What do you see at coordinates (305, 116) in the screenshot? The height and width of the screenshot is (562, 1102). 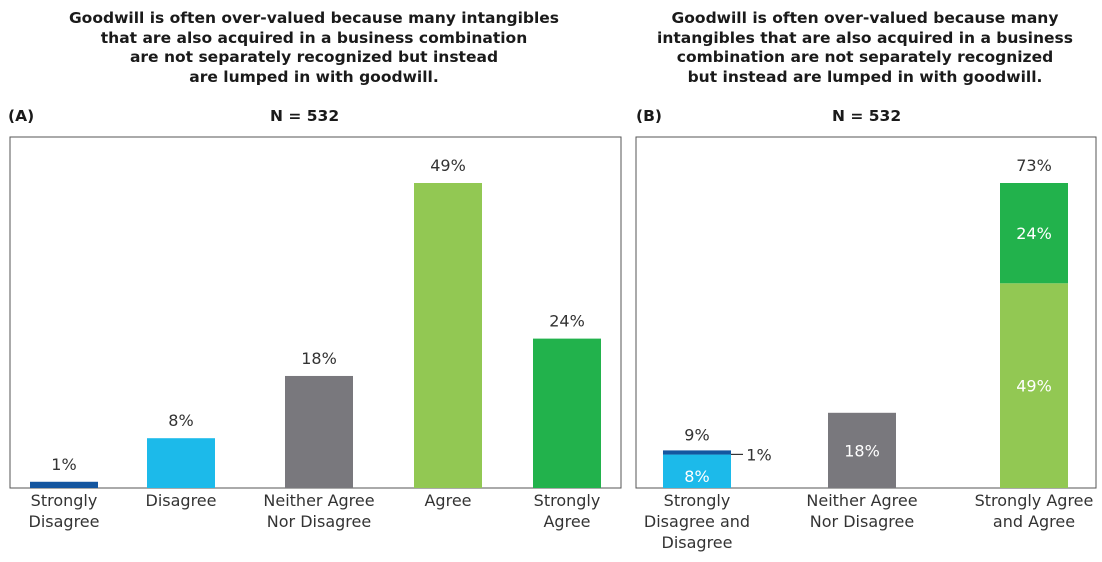 I see `chart-a-sample-size: N = 532` at bounding box center [305, 116].